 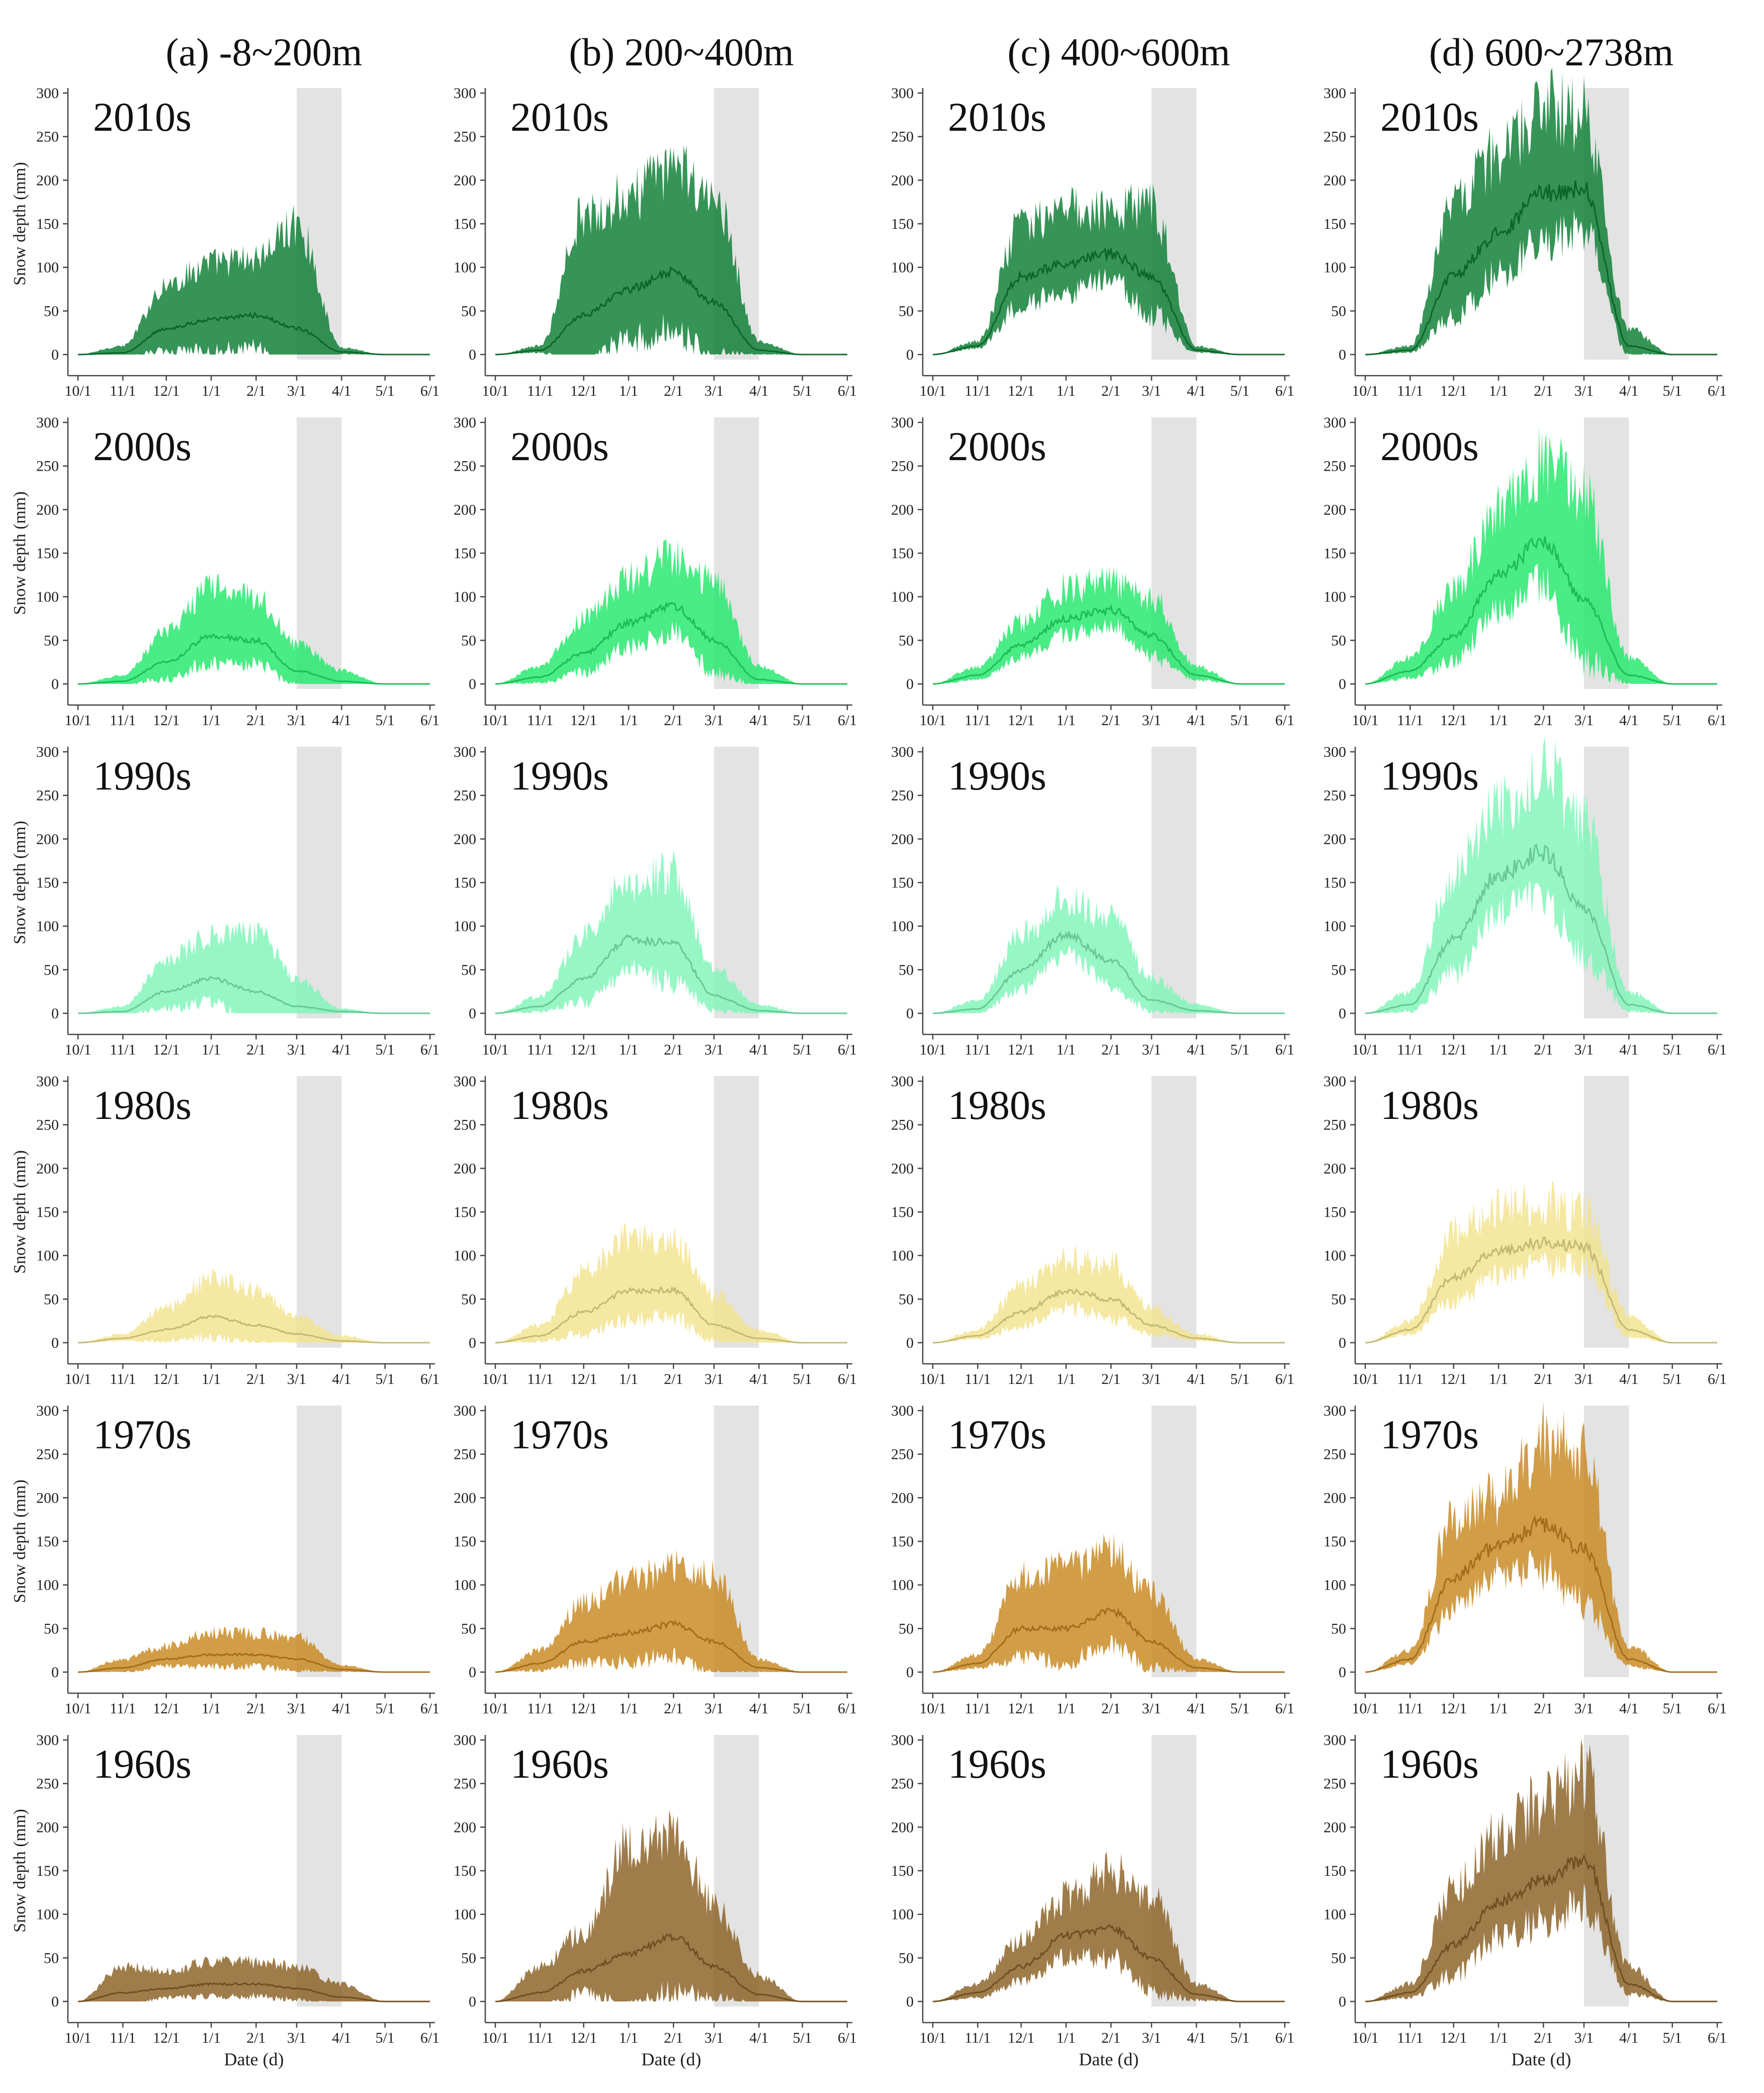 I want to click on decade-label: 1970s, so click(x=142, y=1434).